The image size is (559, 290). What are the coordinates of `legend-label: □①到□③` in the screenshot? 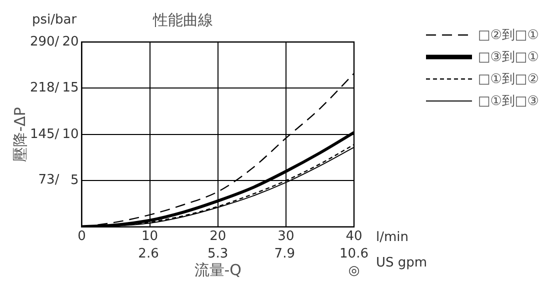 It's located at (508, 101).